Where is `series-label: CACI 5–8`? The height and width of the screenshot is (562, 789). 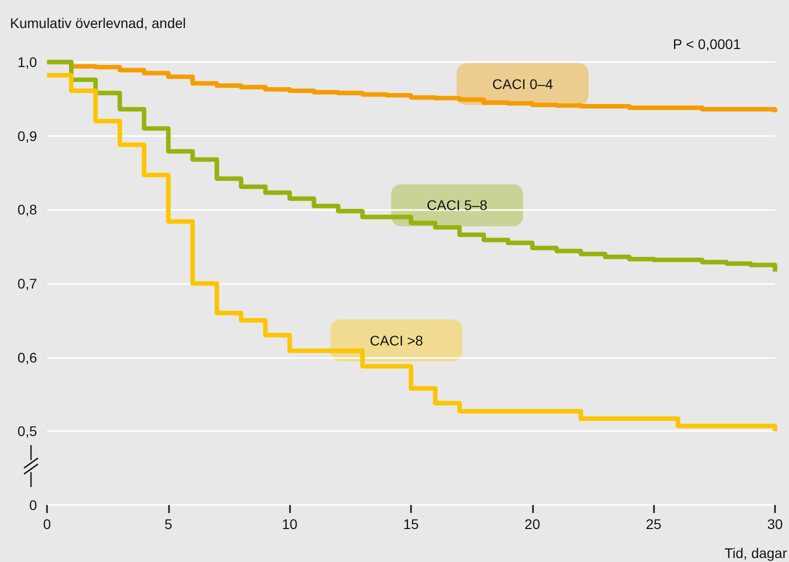
series-label: CACI 5–8 is located at coordinates (457, 205).